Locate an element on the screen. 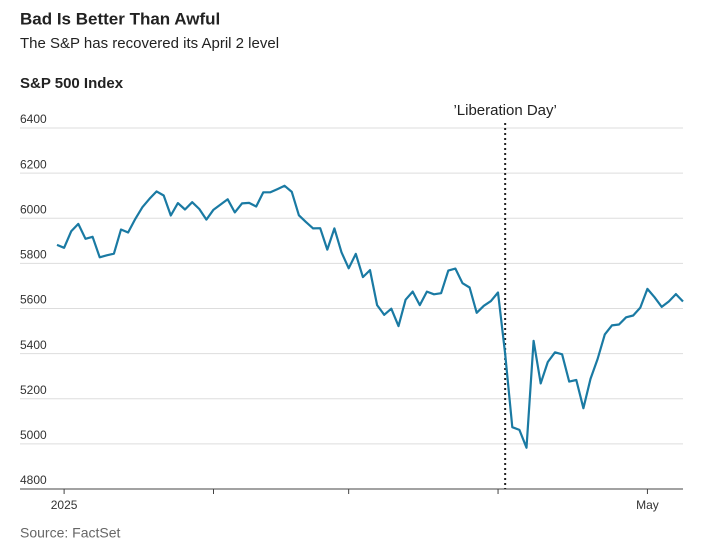 This screenshot has height=541, width=702. chart-title: Bad Is Better Than Awful is located at coordinates (120, 18).